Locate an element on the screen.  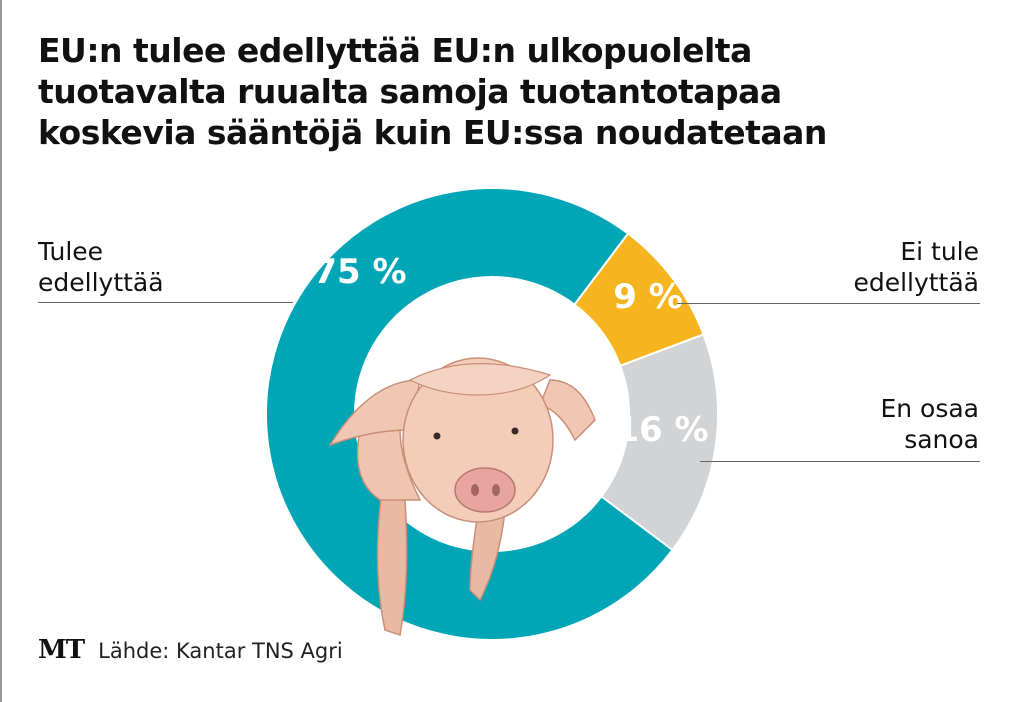
label-line: En osaa is located at coordinates (929, 408).